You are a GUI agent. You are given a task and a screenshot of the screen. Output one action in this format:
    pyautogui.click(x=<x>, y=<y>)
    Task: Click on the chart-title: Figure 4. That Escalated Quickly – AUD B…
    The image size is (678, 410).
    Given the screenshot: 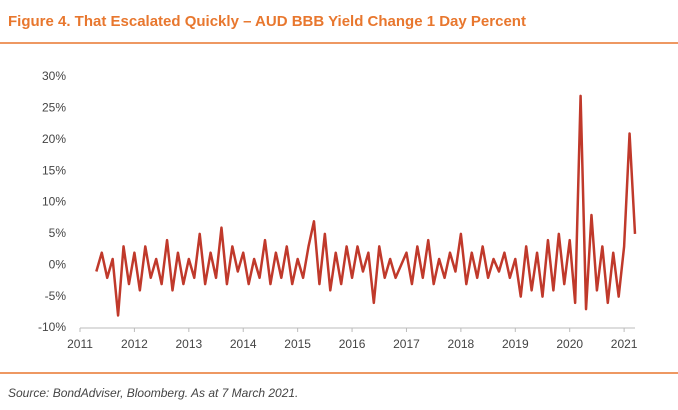 What is the action you would take?
    pyautogui.click(x=267, y=21)
    